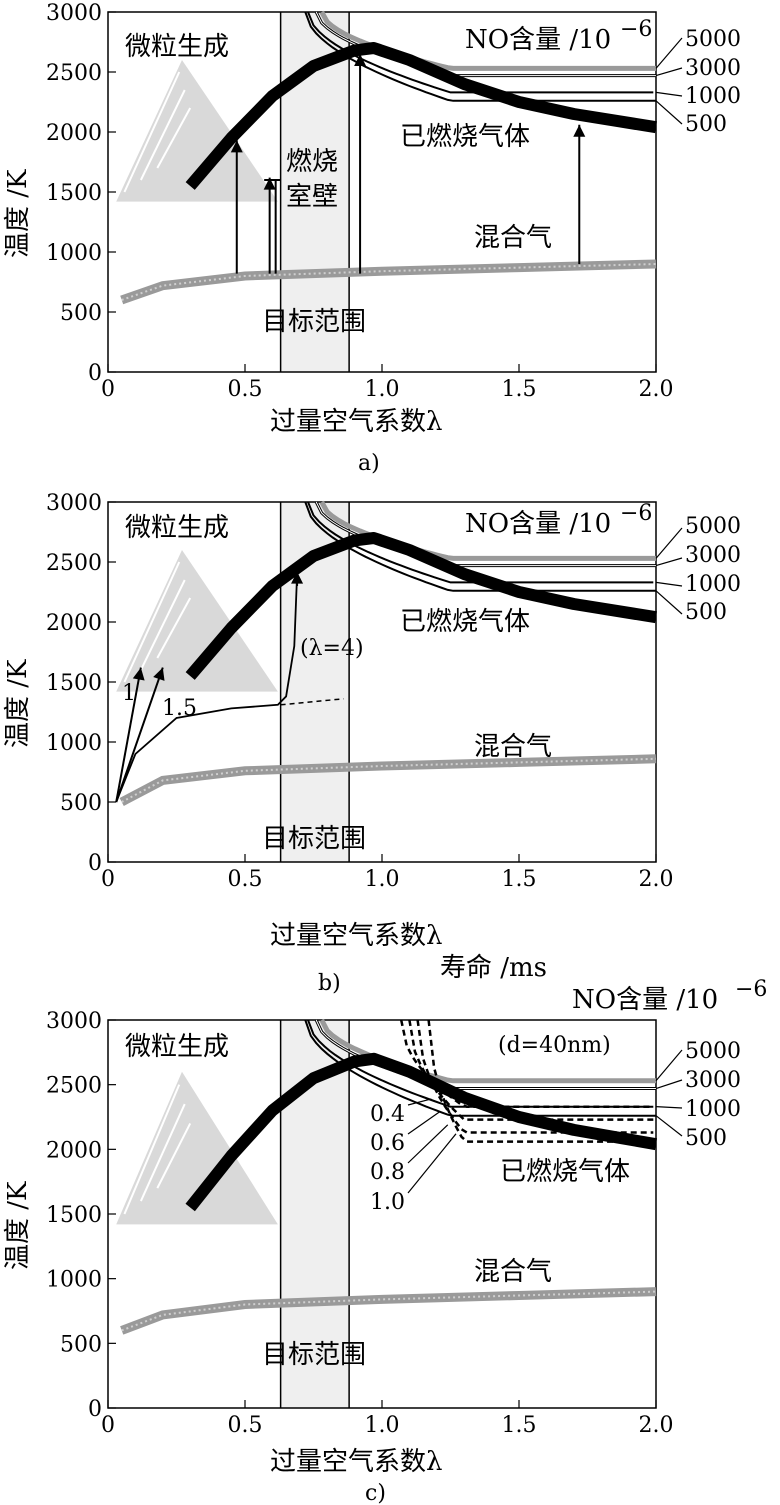 Image resolution: width=780 pixels, height=1505 pixels. What do you see at coordinates (329, 983) in the screenshot?
I see `caption-b: b)` at bounding box center [329, 983].